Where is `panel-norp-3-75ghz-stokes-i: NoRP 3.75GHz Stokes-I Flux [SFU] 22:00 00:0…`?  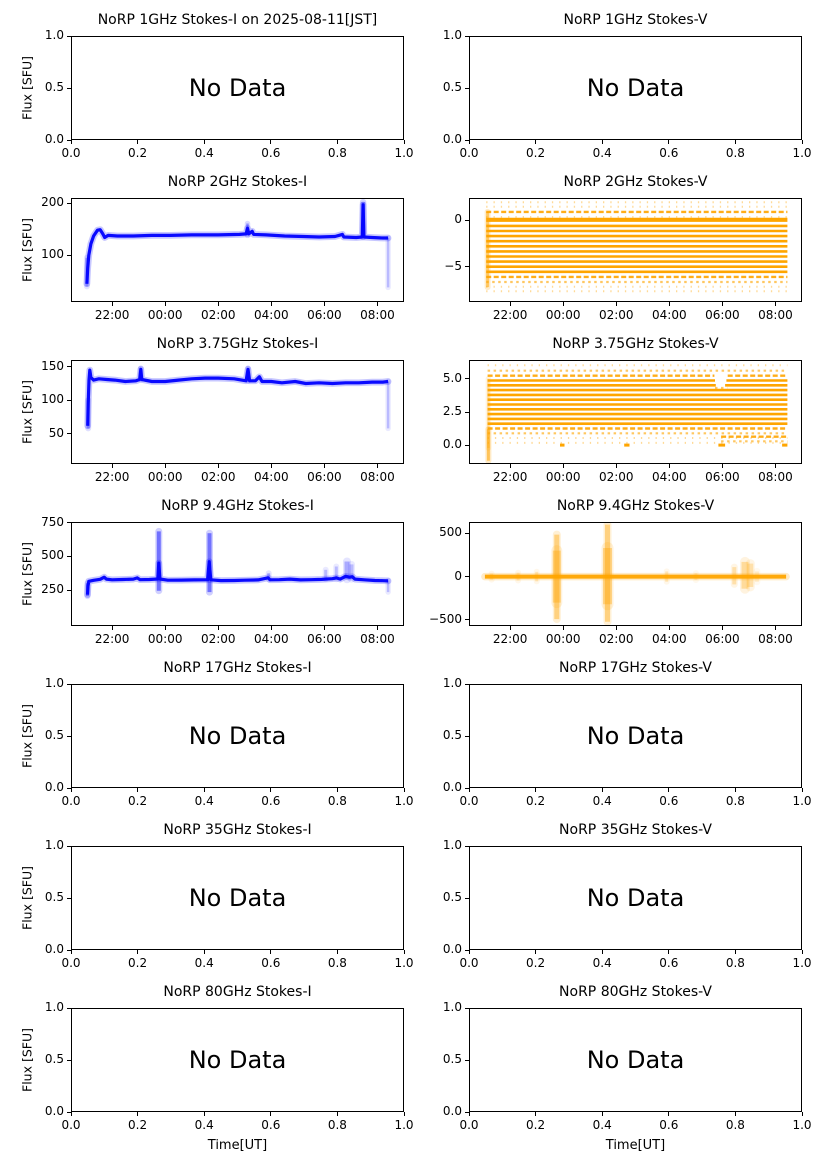
panel-norp-3-75ghz-stokes-i: NoRP 3.75GHz Stokes-I Flux [SFU] 22:00 00:0… is located at coordinates (212, 410).